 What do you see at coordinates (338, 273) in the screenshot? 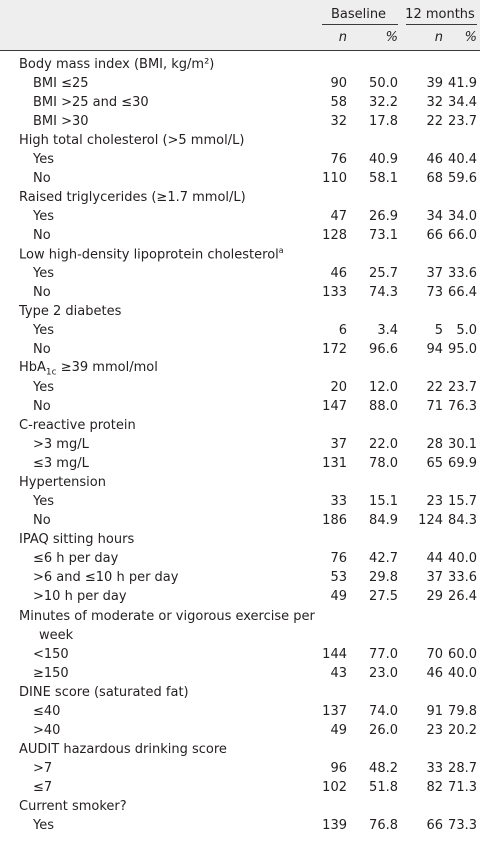
I see `baseline-n-cell: 46` at bounding box center [338, 273].